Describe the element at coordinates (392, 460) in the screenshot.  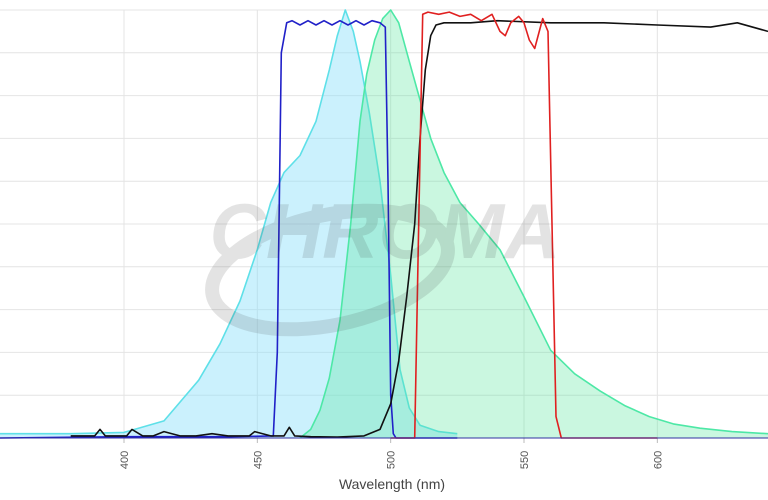
I see `x-tick-label: 500` at that location.